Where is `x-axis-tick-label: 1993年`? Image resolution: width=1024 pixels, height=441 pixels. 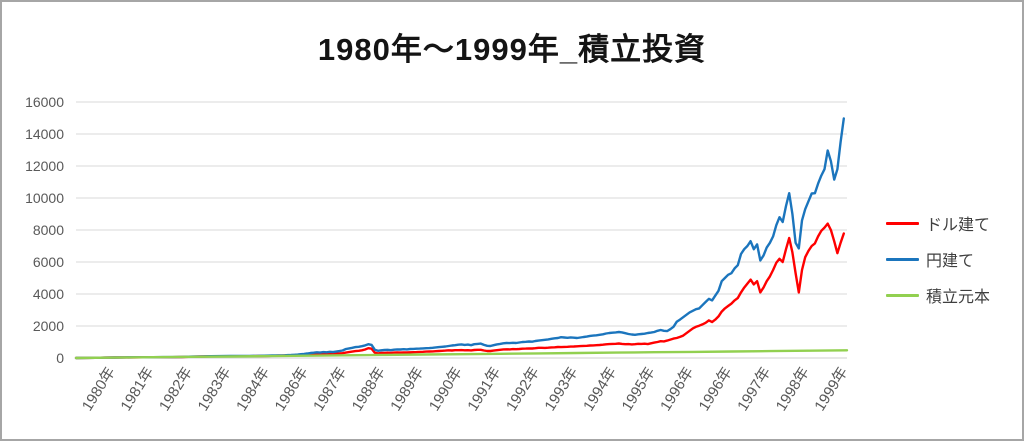 x-axis-tick-label: 1993年 is located at coordinates (561, 389).